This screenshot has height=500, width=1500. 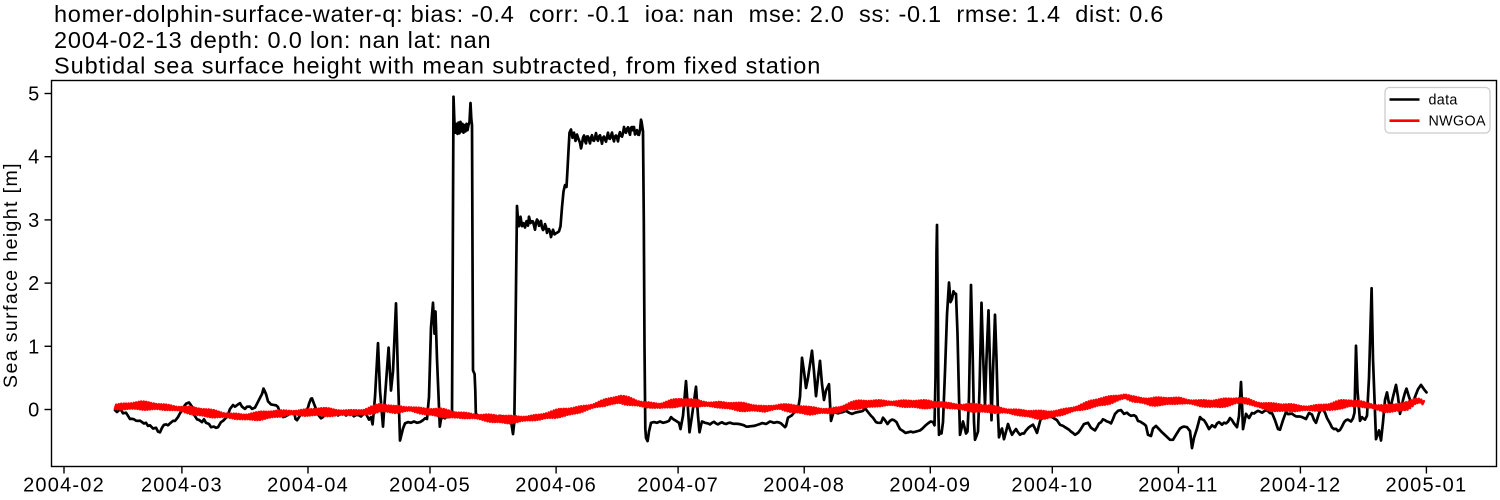 I want to click on svg-text: 2004-06, so click(x=556, y=486).